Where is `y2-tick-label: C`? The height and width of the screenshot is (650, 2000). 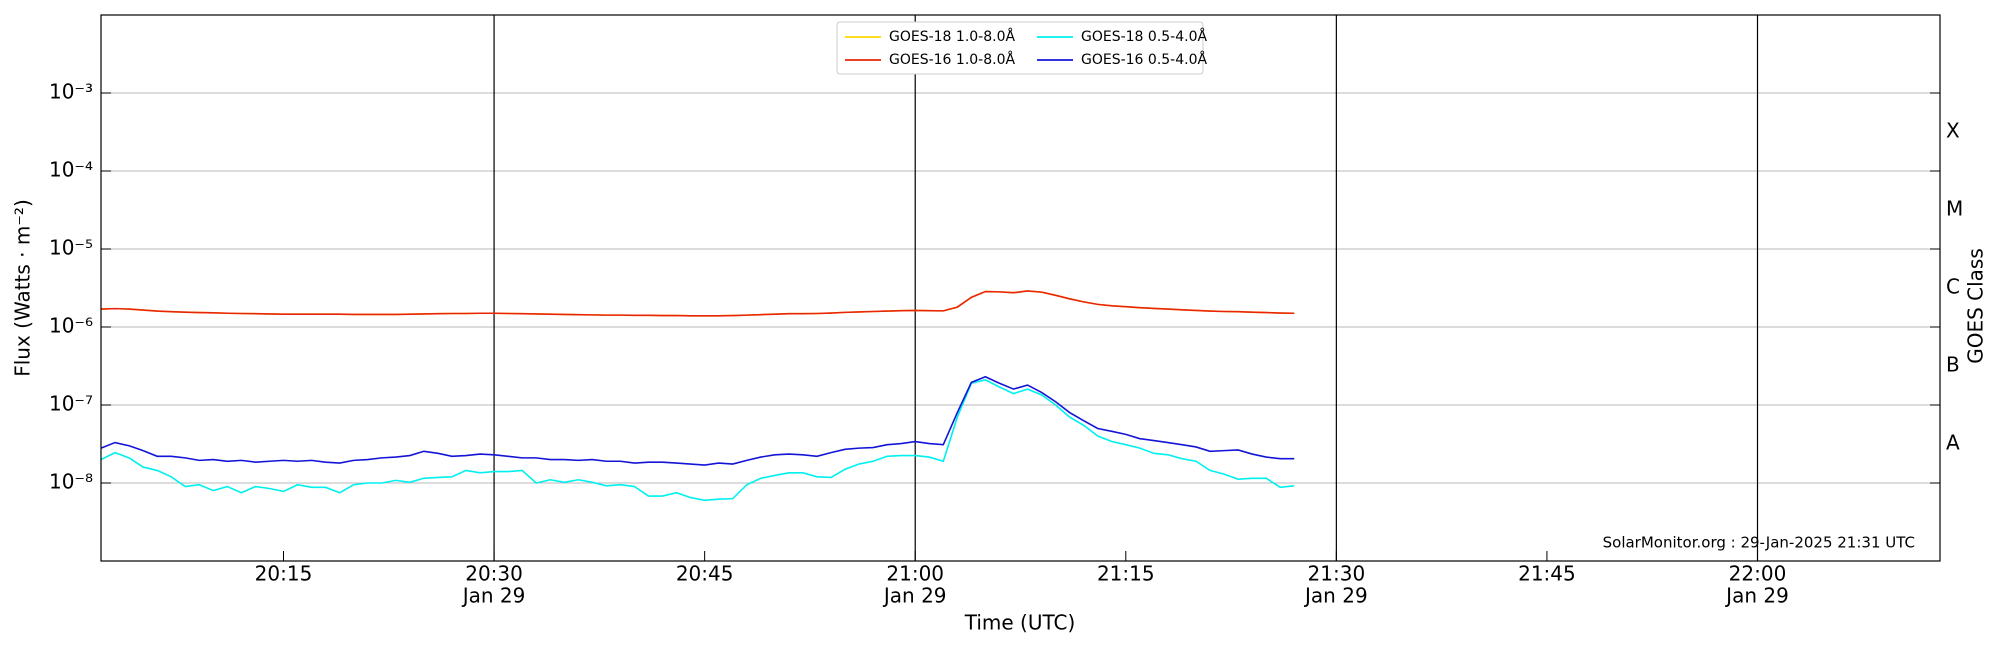
y2-tick-label: C is located at coordinates (1953, 287).